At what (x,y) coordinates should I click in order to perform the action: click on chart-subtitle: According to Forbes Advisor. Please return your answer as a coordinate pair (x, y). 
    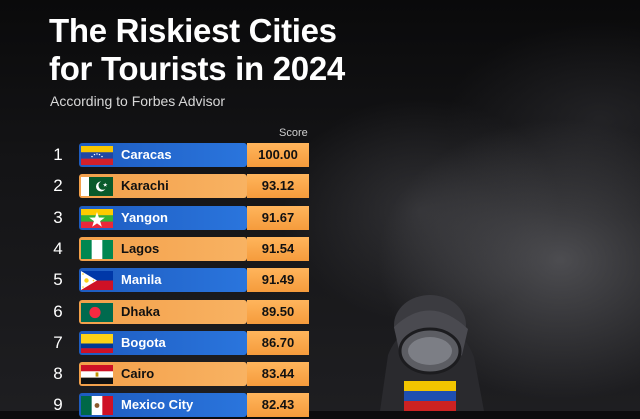
    Looking at the image, I should click on (138, 101).